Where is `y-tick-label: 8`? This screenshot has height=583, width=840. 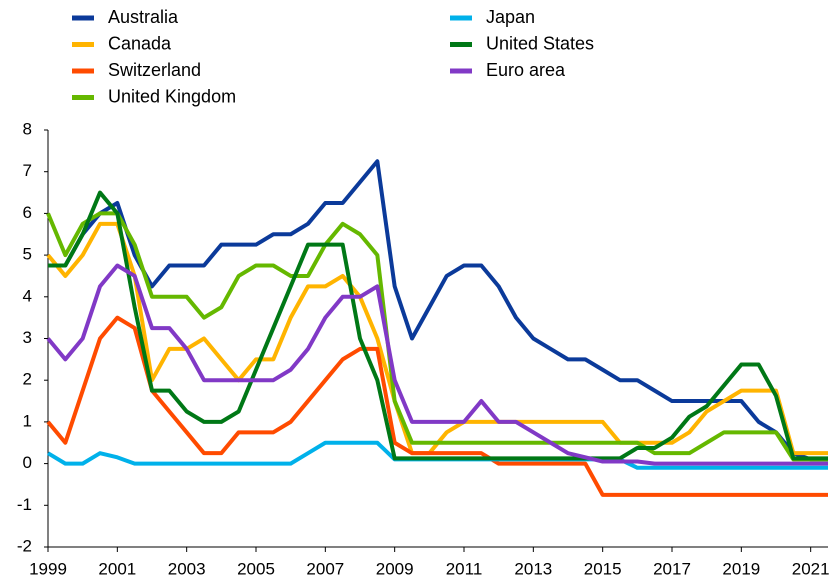
y-tick-label: 8 is located at coordinates (27, 128).